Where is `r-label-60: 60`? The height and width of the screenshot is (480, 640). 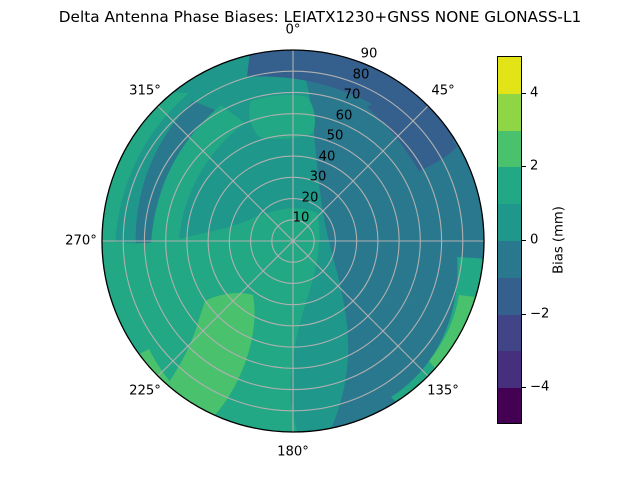 r-label-60: 60 is located at coordinates (344, 116).